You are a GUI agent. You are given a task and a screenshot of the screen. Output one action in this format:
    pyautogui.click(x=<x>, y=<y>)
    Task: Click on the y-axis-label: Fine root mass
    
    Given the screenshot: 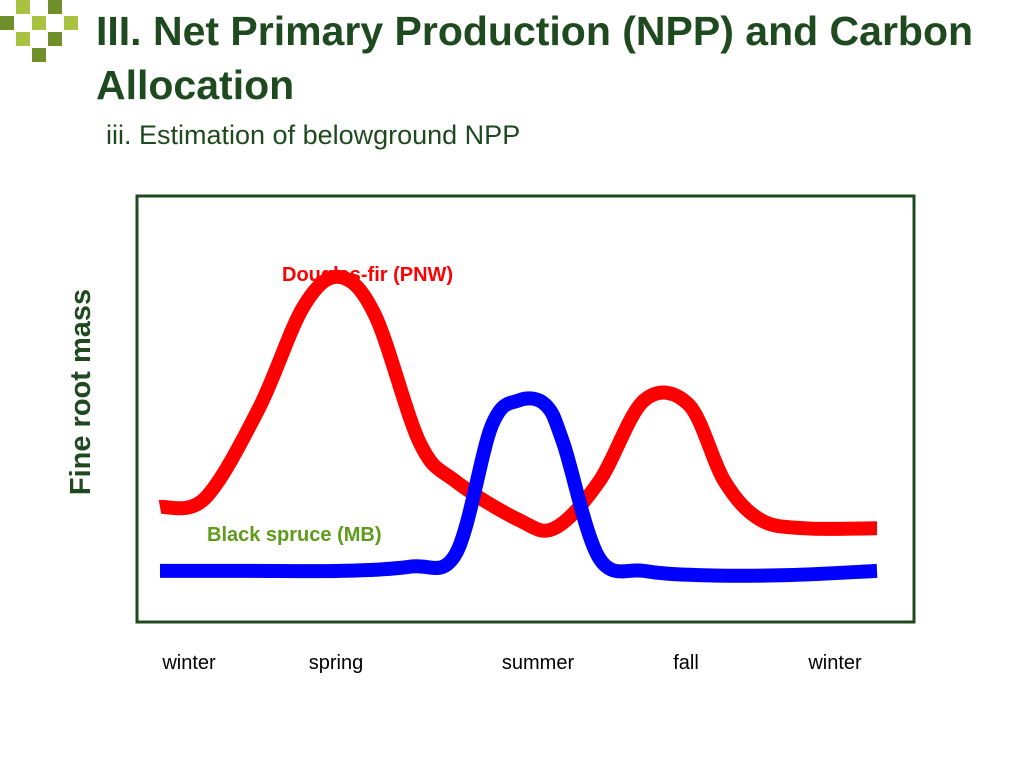 What is the action you would take?
    pyautogui.click(x=81, y=392)
    